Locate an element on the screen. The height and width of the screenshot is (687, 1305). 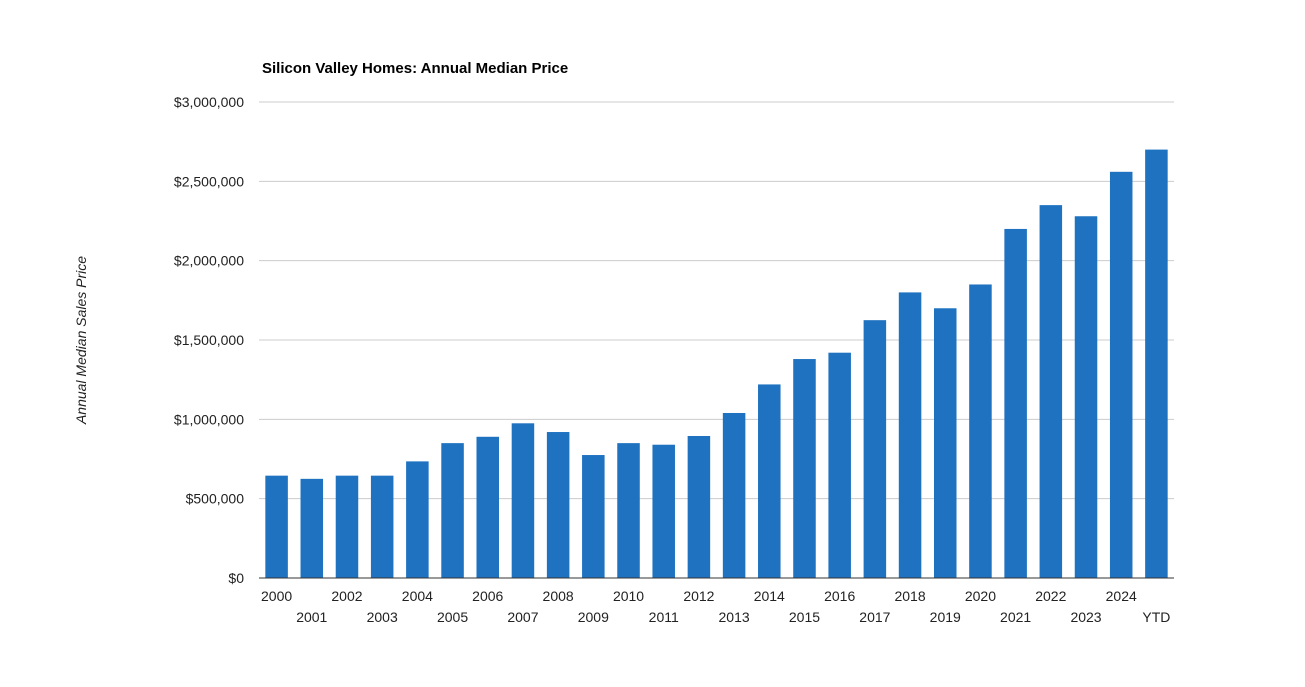
bar-2014 is located at coordinates (769, 481).